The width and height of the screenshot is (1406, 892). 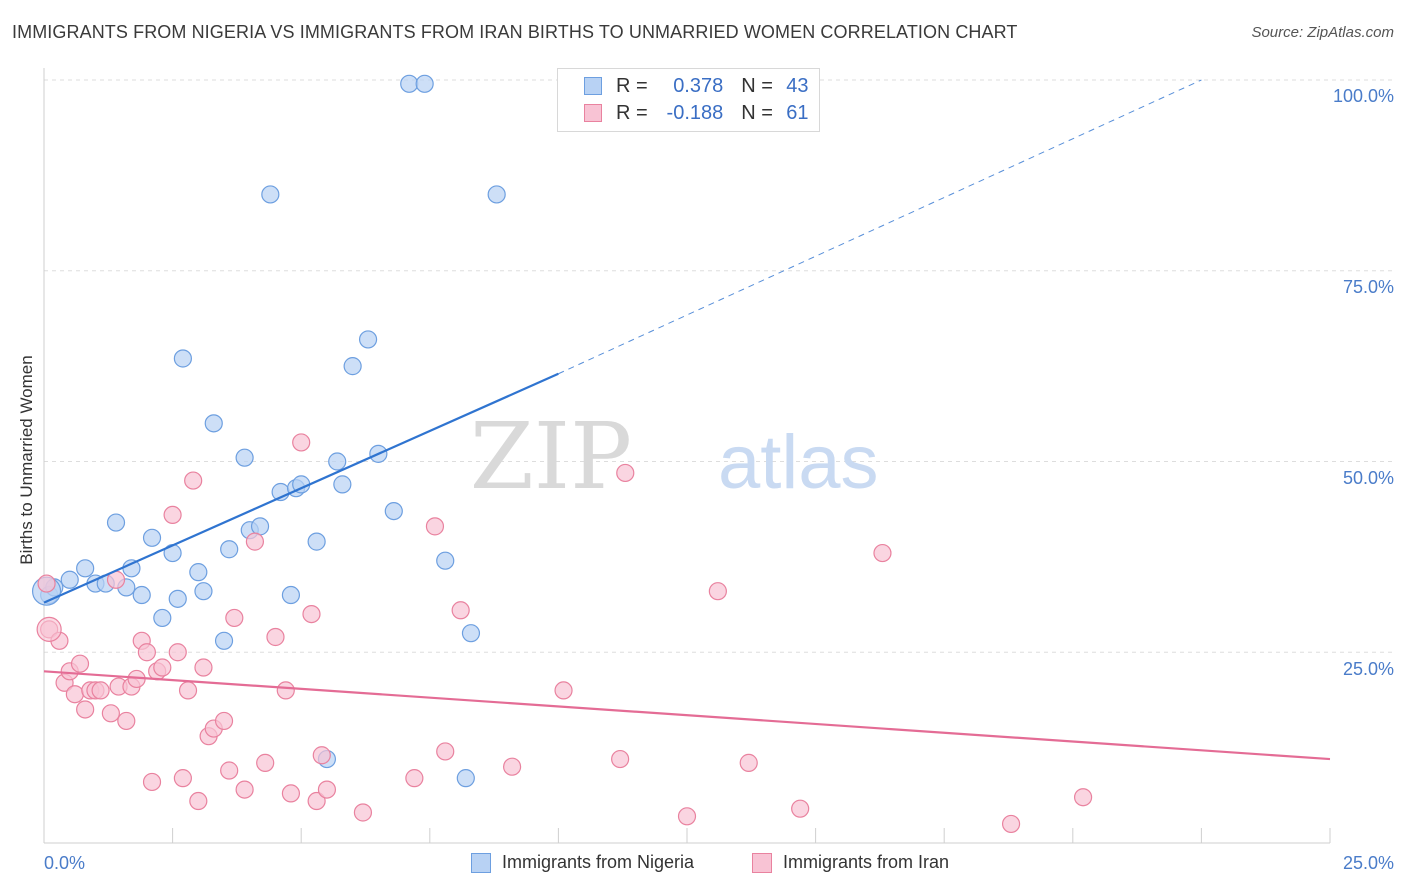 I want to click on series-legend-label-iran: Immigrants from Iran, so click(x=866, y=862).